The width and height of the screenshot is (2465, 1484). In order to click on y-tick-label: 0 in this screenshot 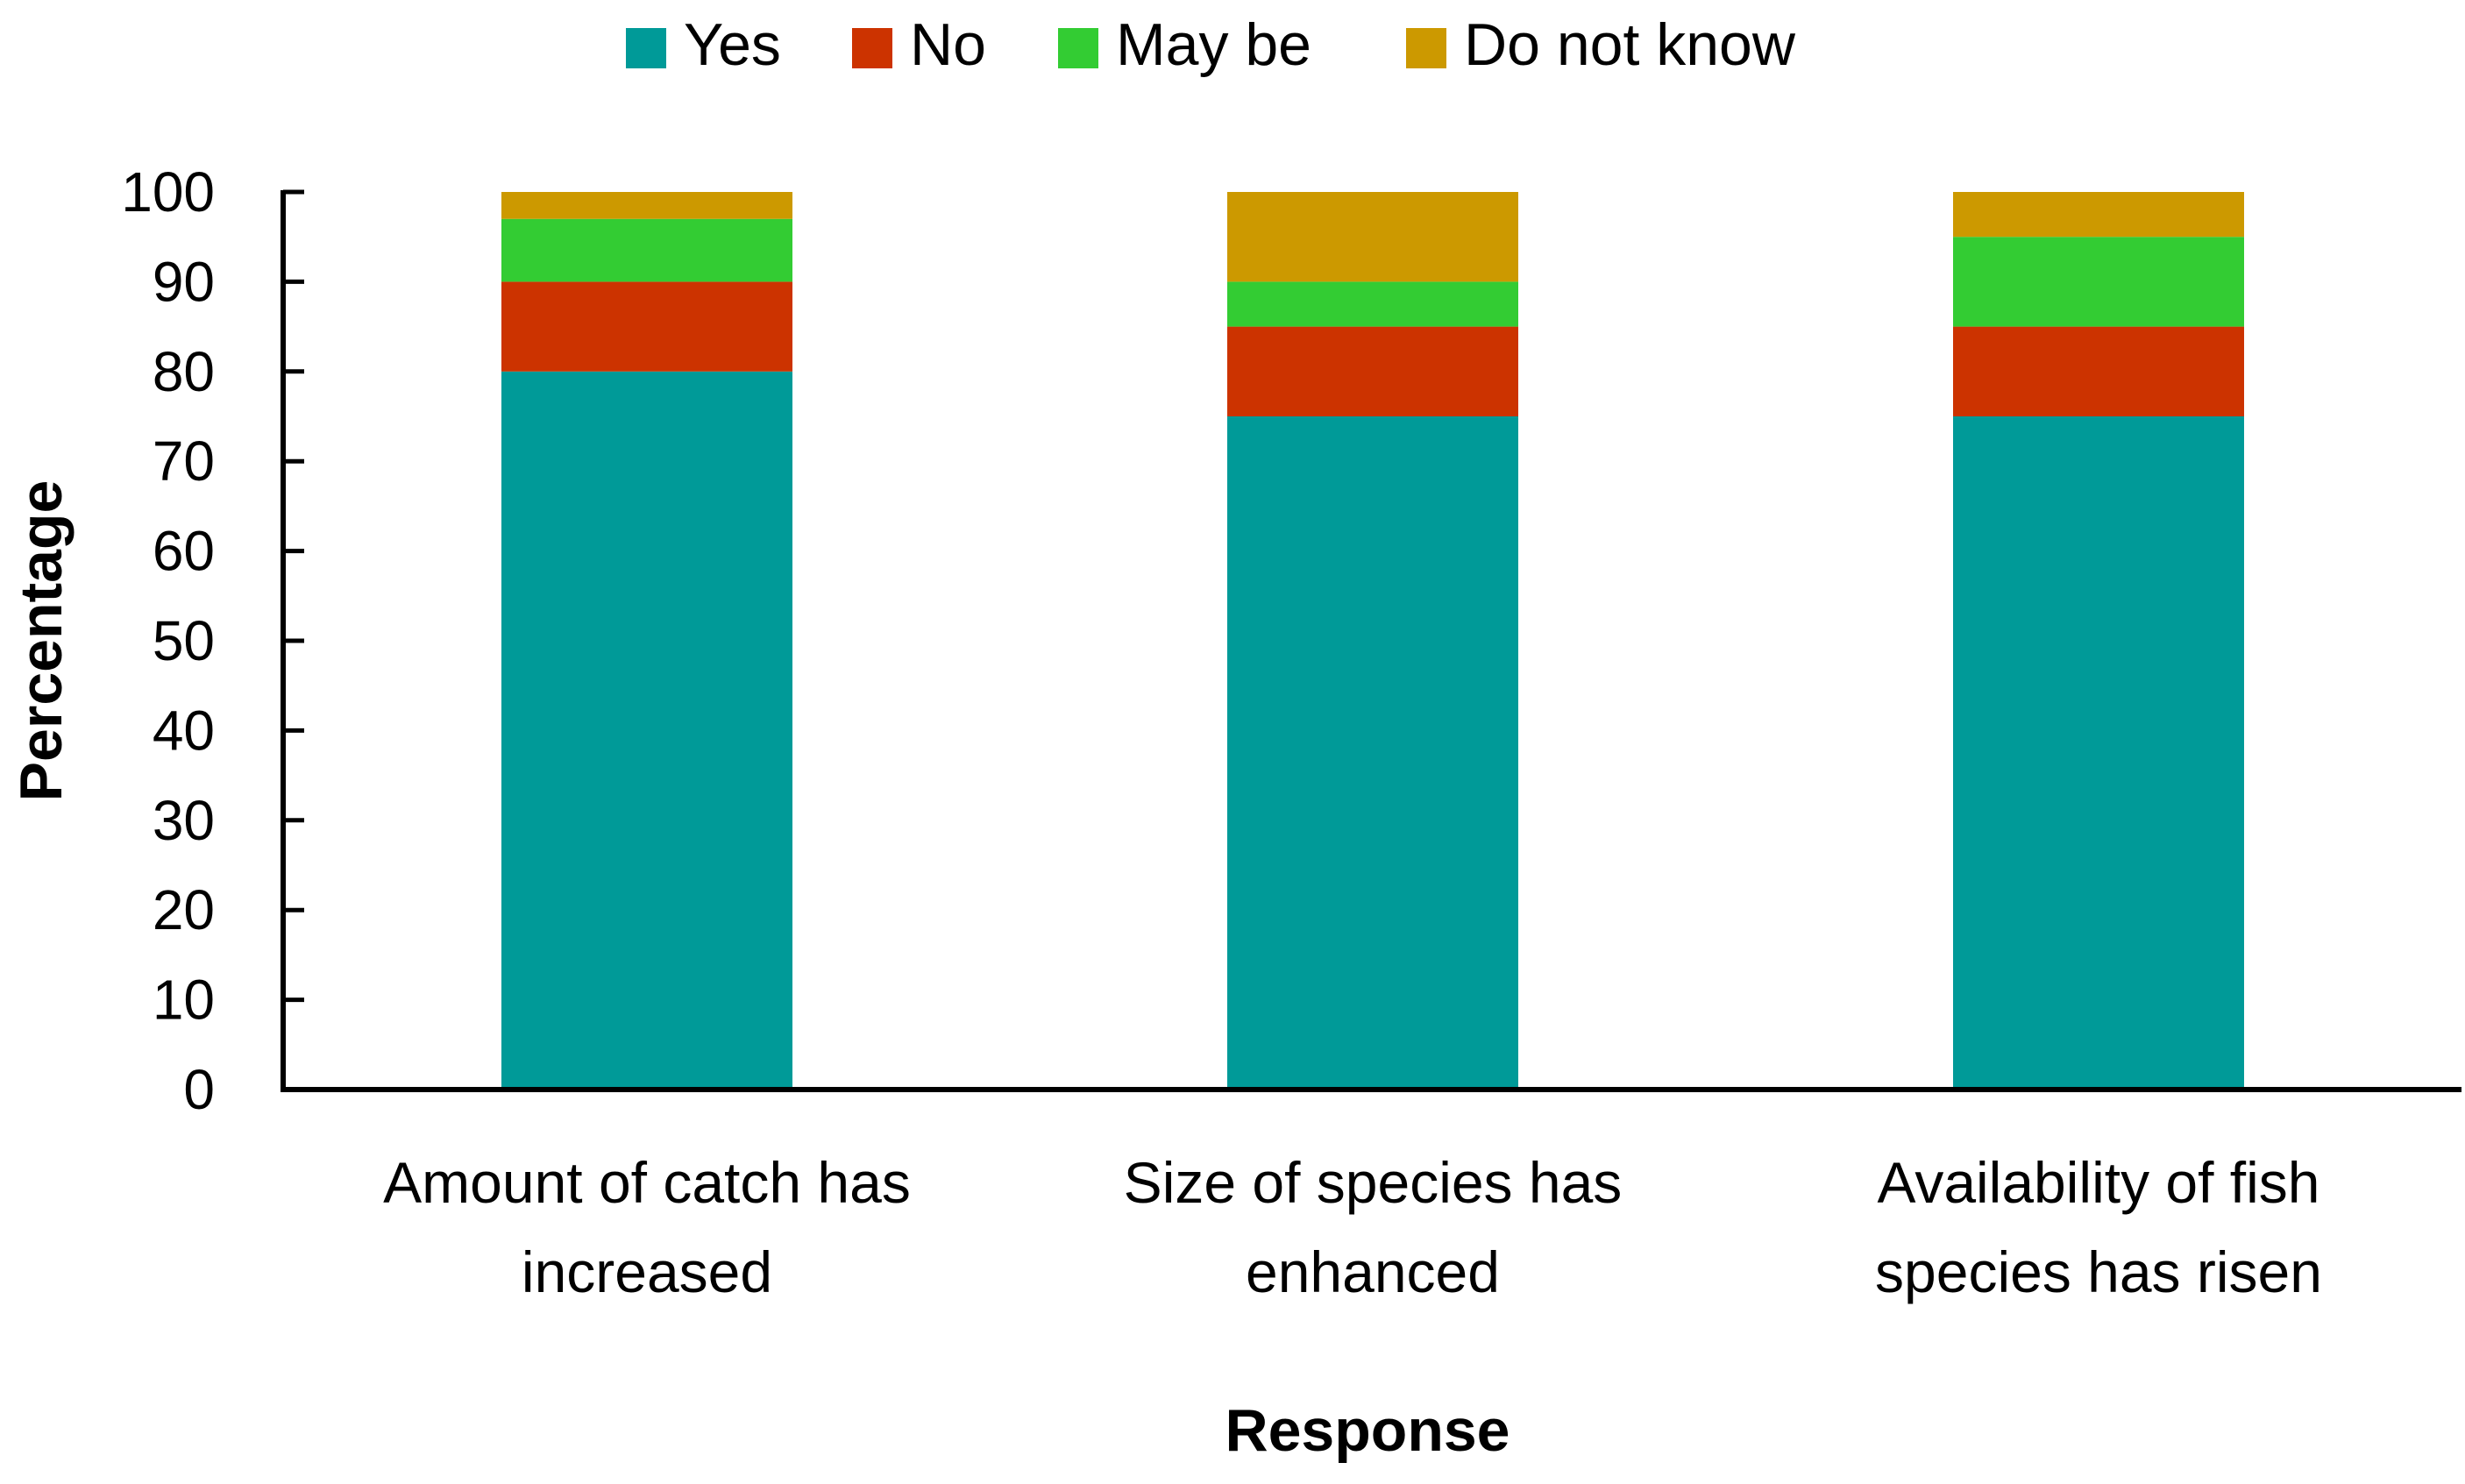, I will do `click(199, 1089)`.